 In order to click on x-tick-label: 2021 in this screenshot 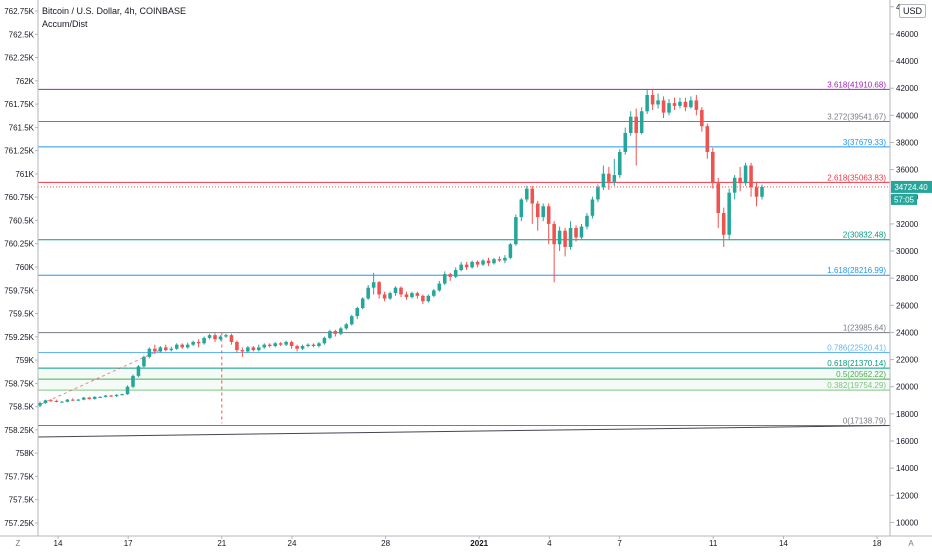, I will do `click(479, 543)`.